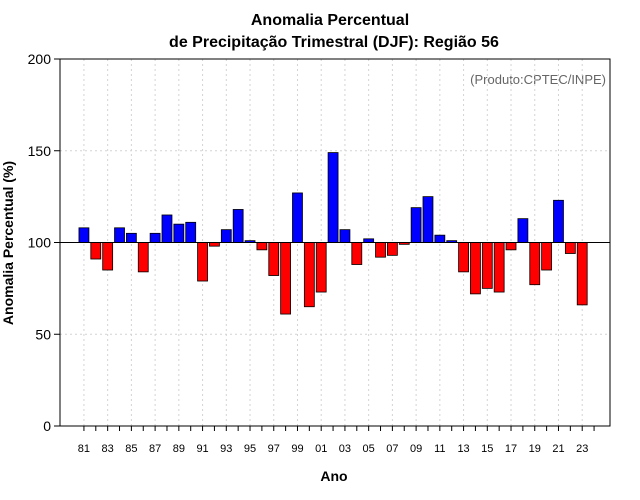 The height and width of the screenshot is (500, 640). What do you see at coordinates (202, 449) in the screenshot?
I see `x-tick-label: 91` at bounding box center [202, 449].